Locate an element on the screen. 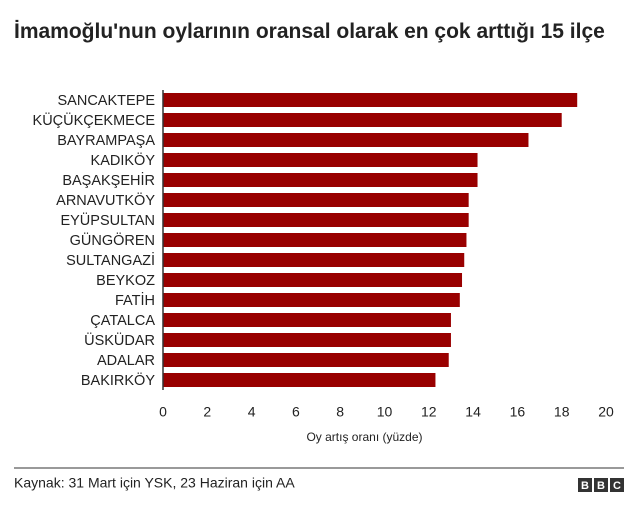  x-tick-label: 8 is located at coordinates (340, 412).